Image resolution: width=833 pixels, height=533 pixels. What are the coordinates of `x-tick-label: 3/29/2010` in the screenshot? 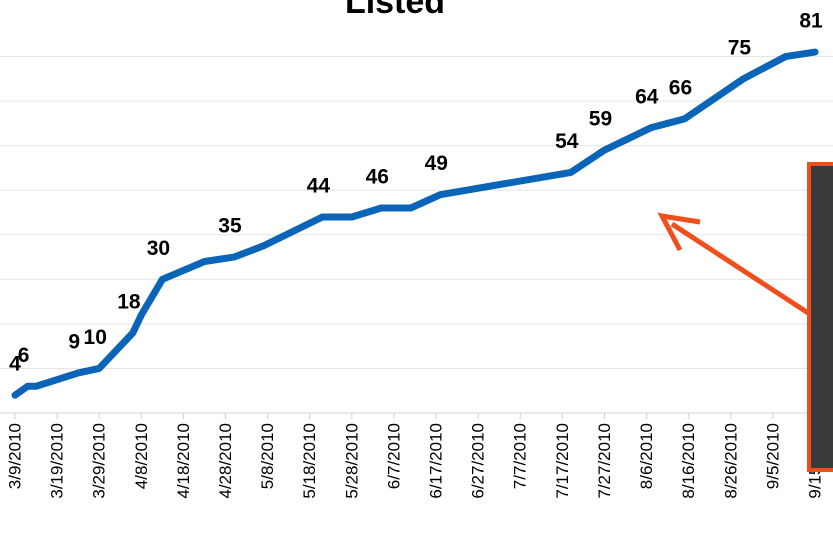 It's located at (99, 461).